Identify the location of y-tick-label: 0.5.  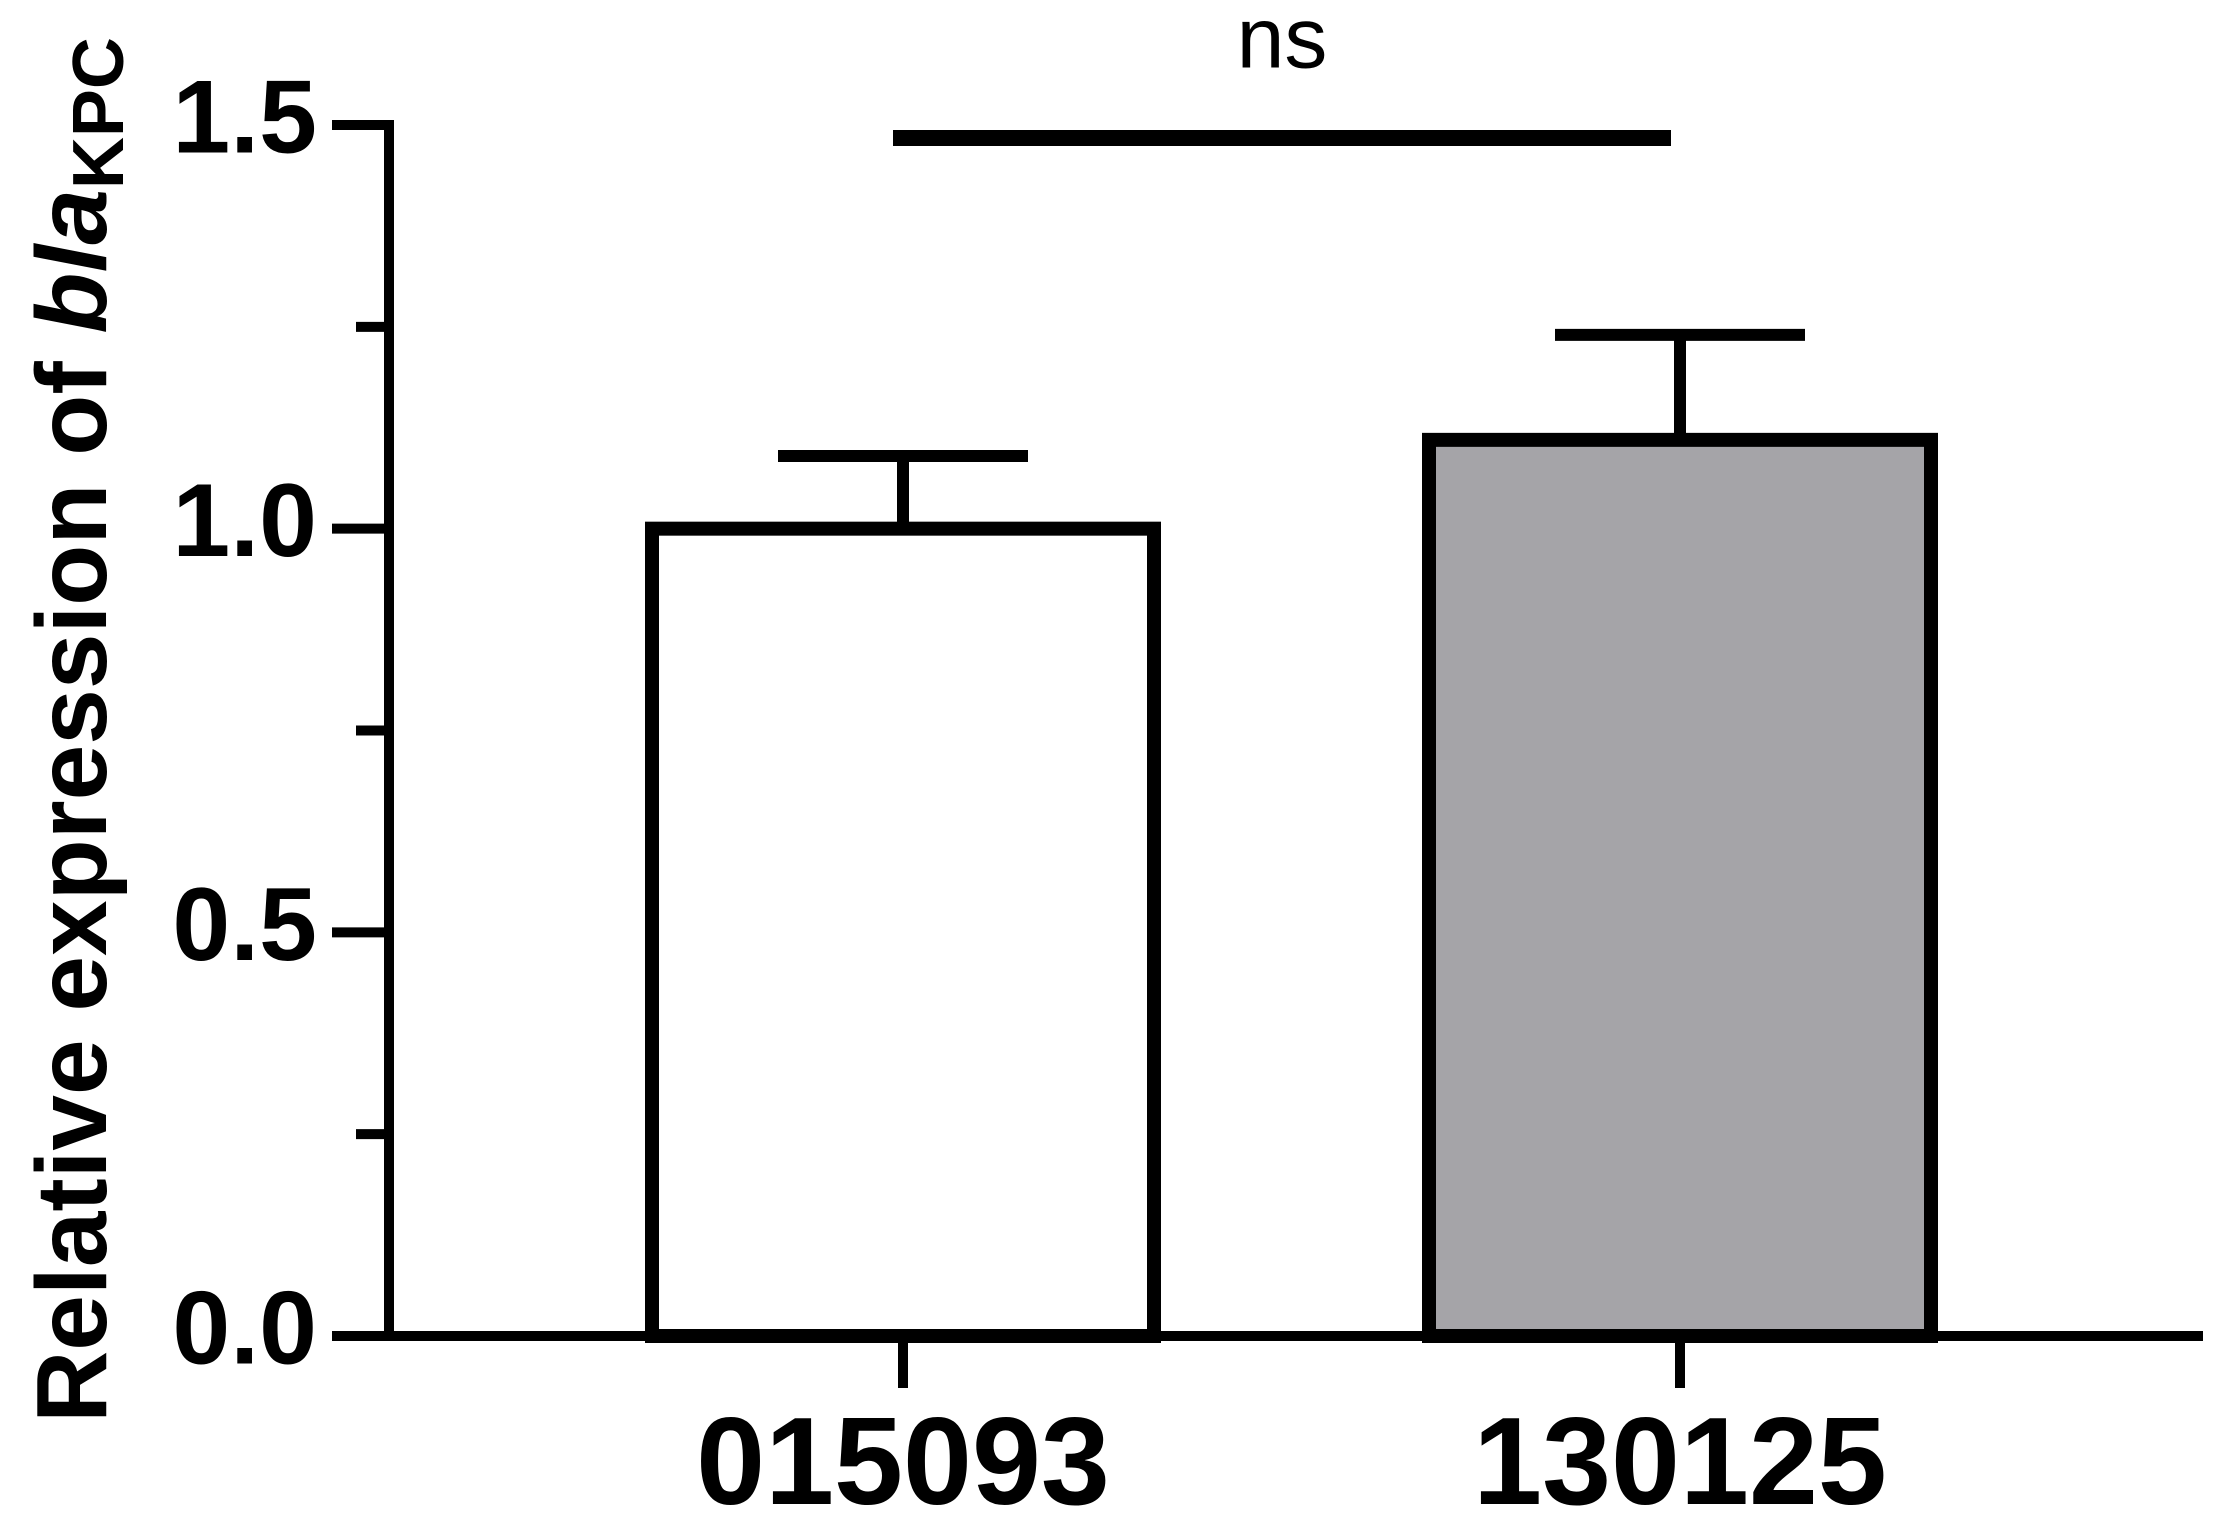
(244, 925).